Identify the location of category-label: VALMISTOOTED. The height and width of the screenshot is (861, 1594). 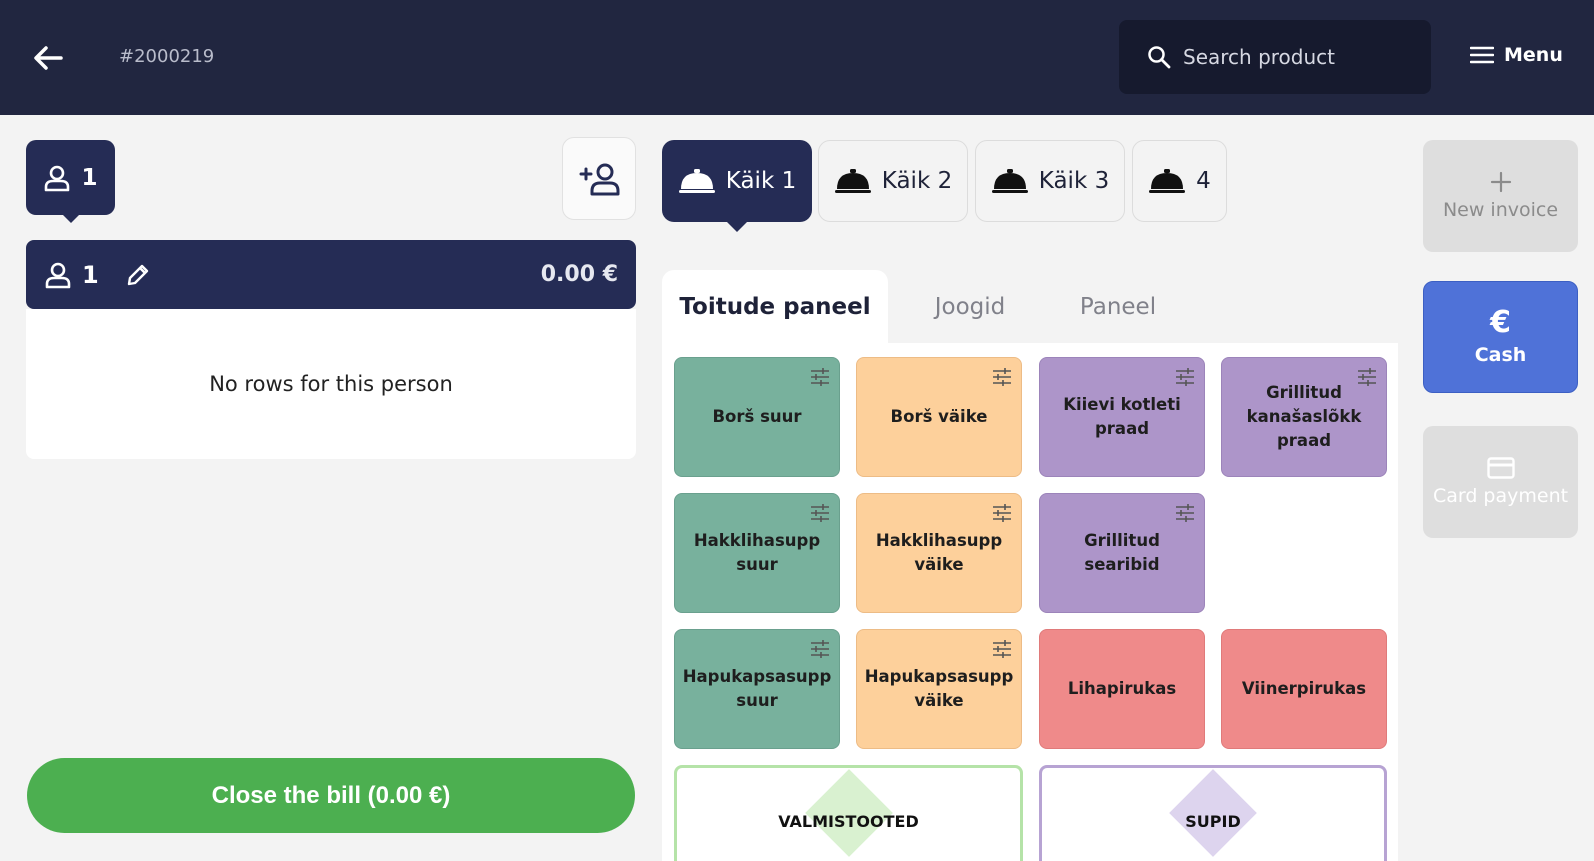
(848, 821).